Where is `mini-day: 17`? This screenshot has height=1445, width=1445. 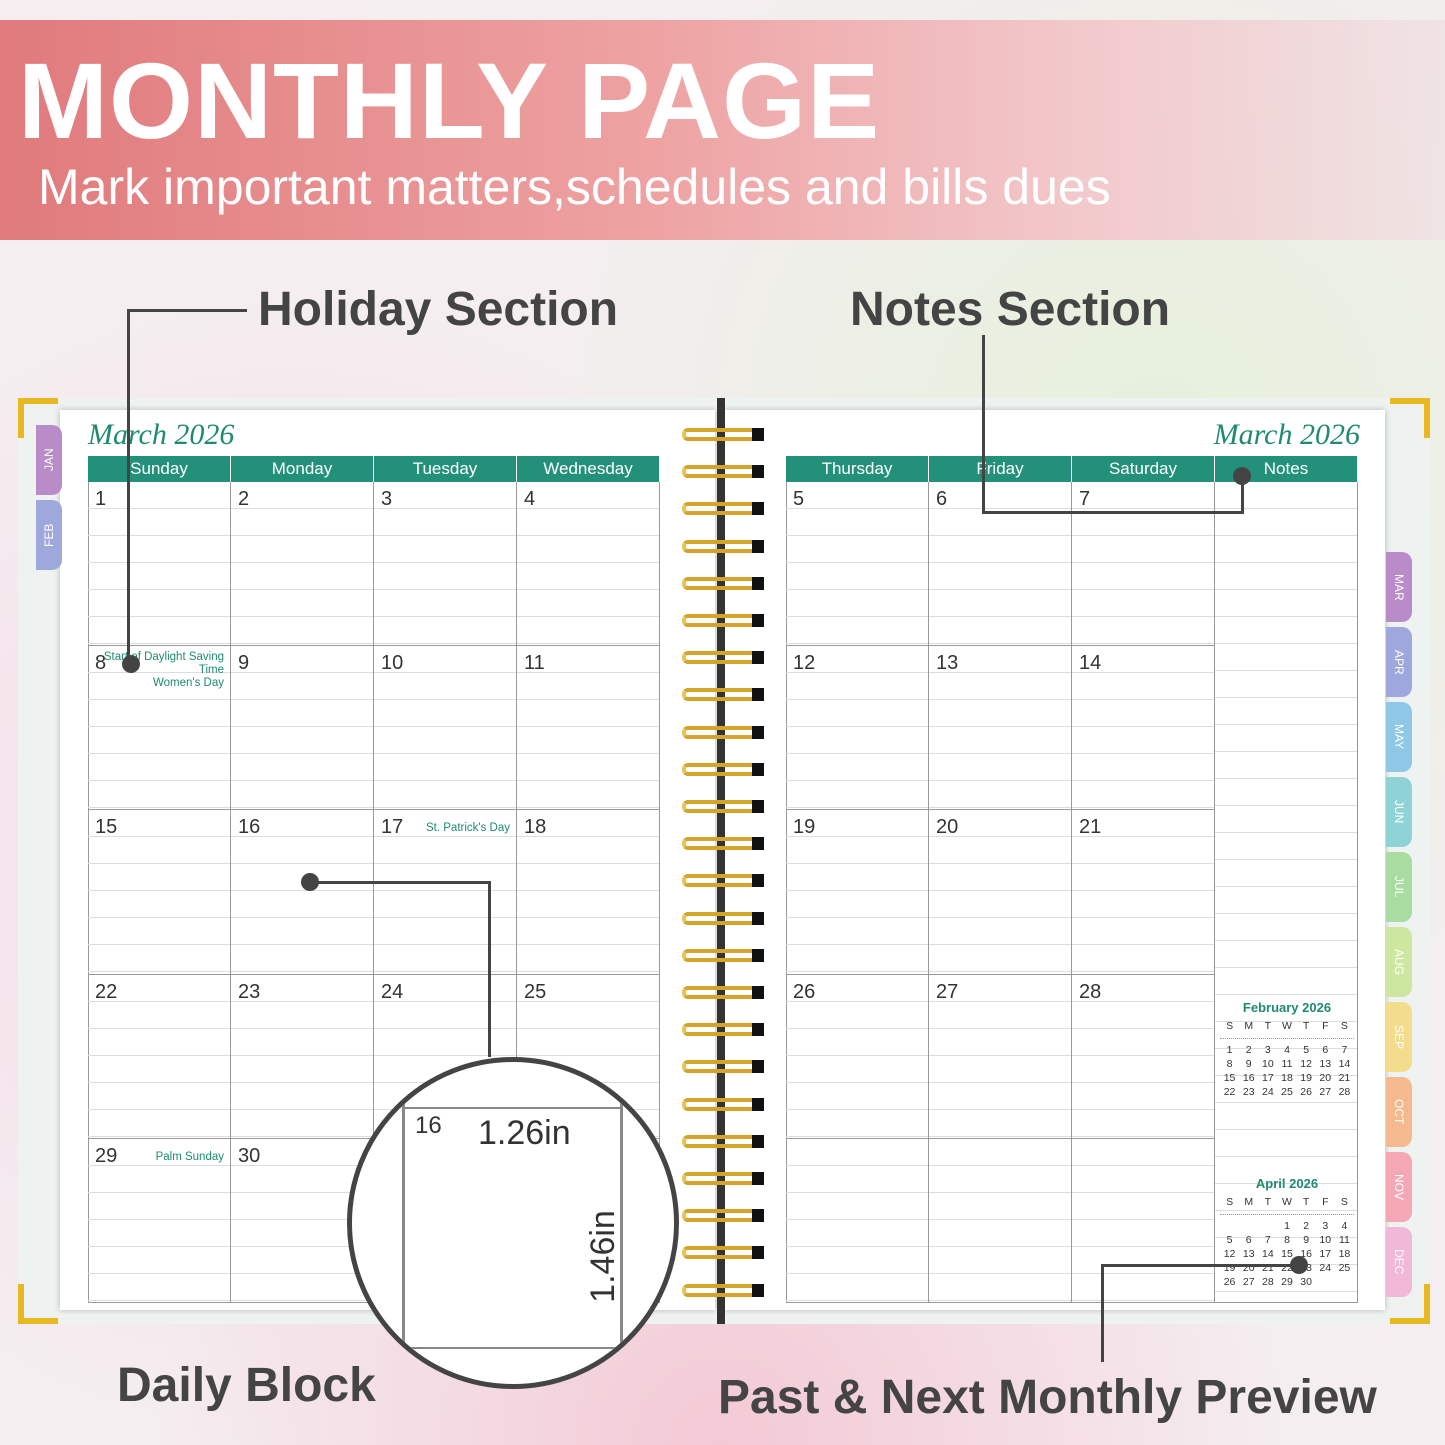 mini-day: 17 is located at coordinates (1325, 1254).